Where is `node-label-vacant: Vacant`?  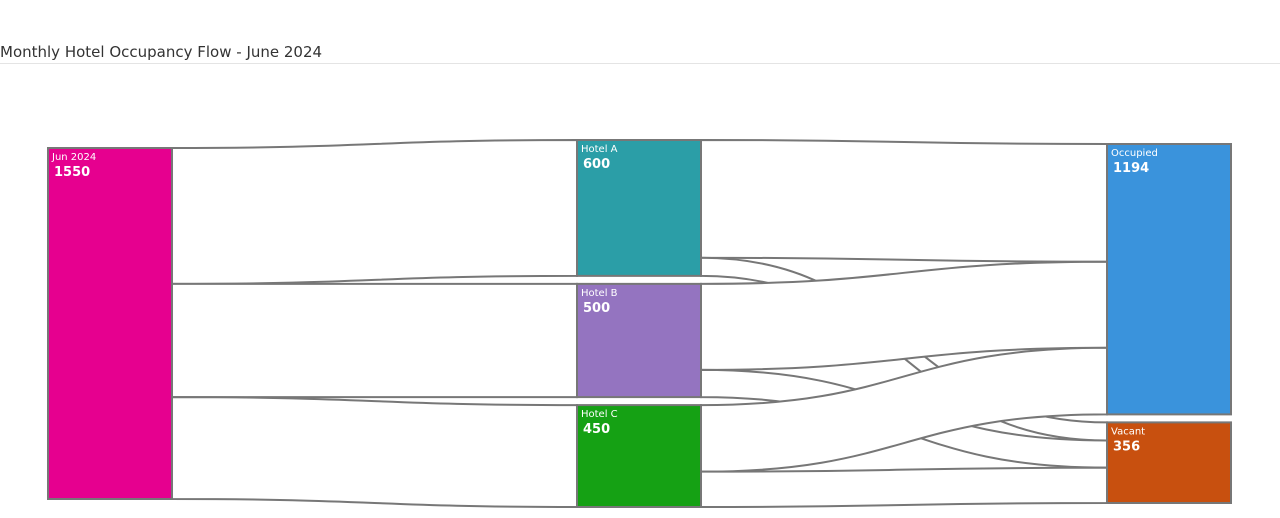
node-label-vacant: Vacant is located at coordinates (1128, 431).